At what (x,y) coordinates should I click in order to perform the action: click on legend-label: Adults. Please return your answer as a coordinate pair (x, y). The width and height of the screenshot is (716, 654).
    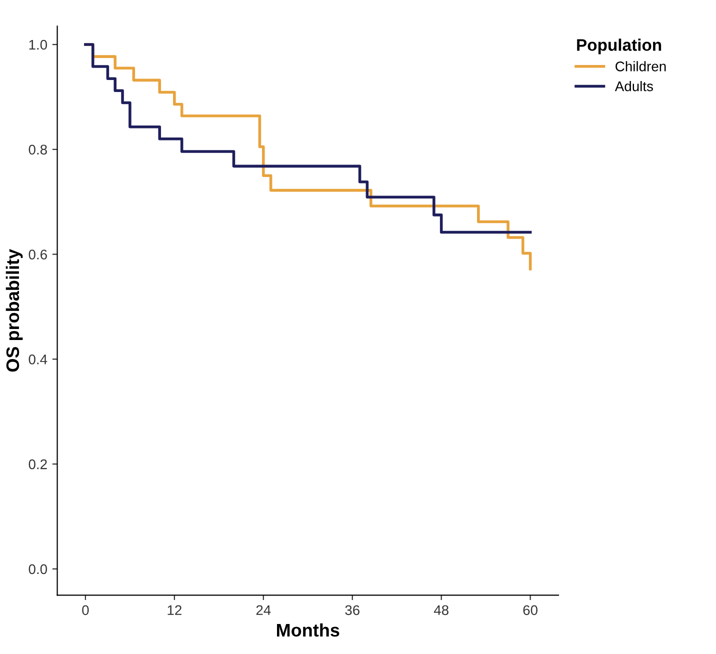
    Looking at the image, I should click on (633, 86).